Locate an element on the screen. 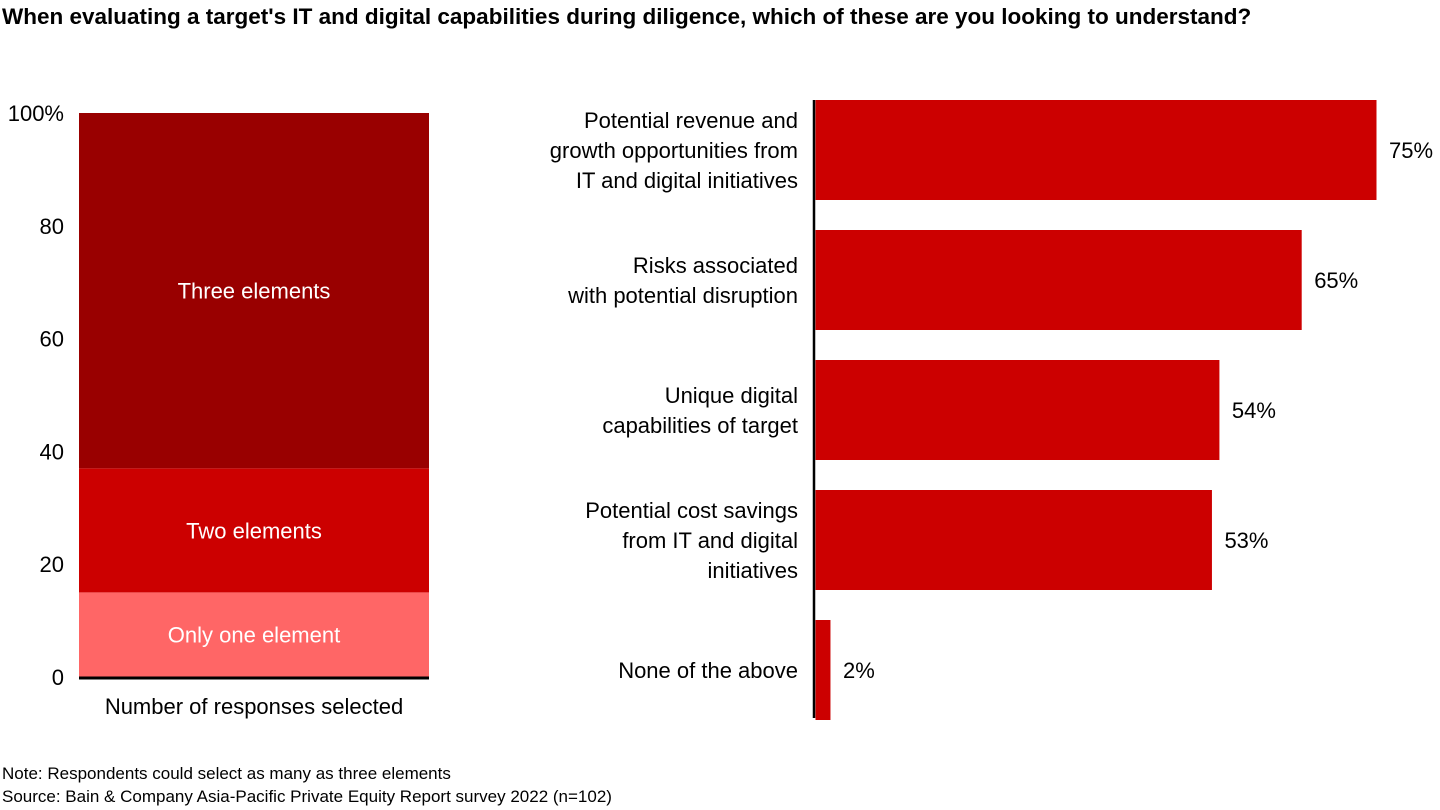  y-tick-label: 20 is located at coordinates (52, 564).